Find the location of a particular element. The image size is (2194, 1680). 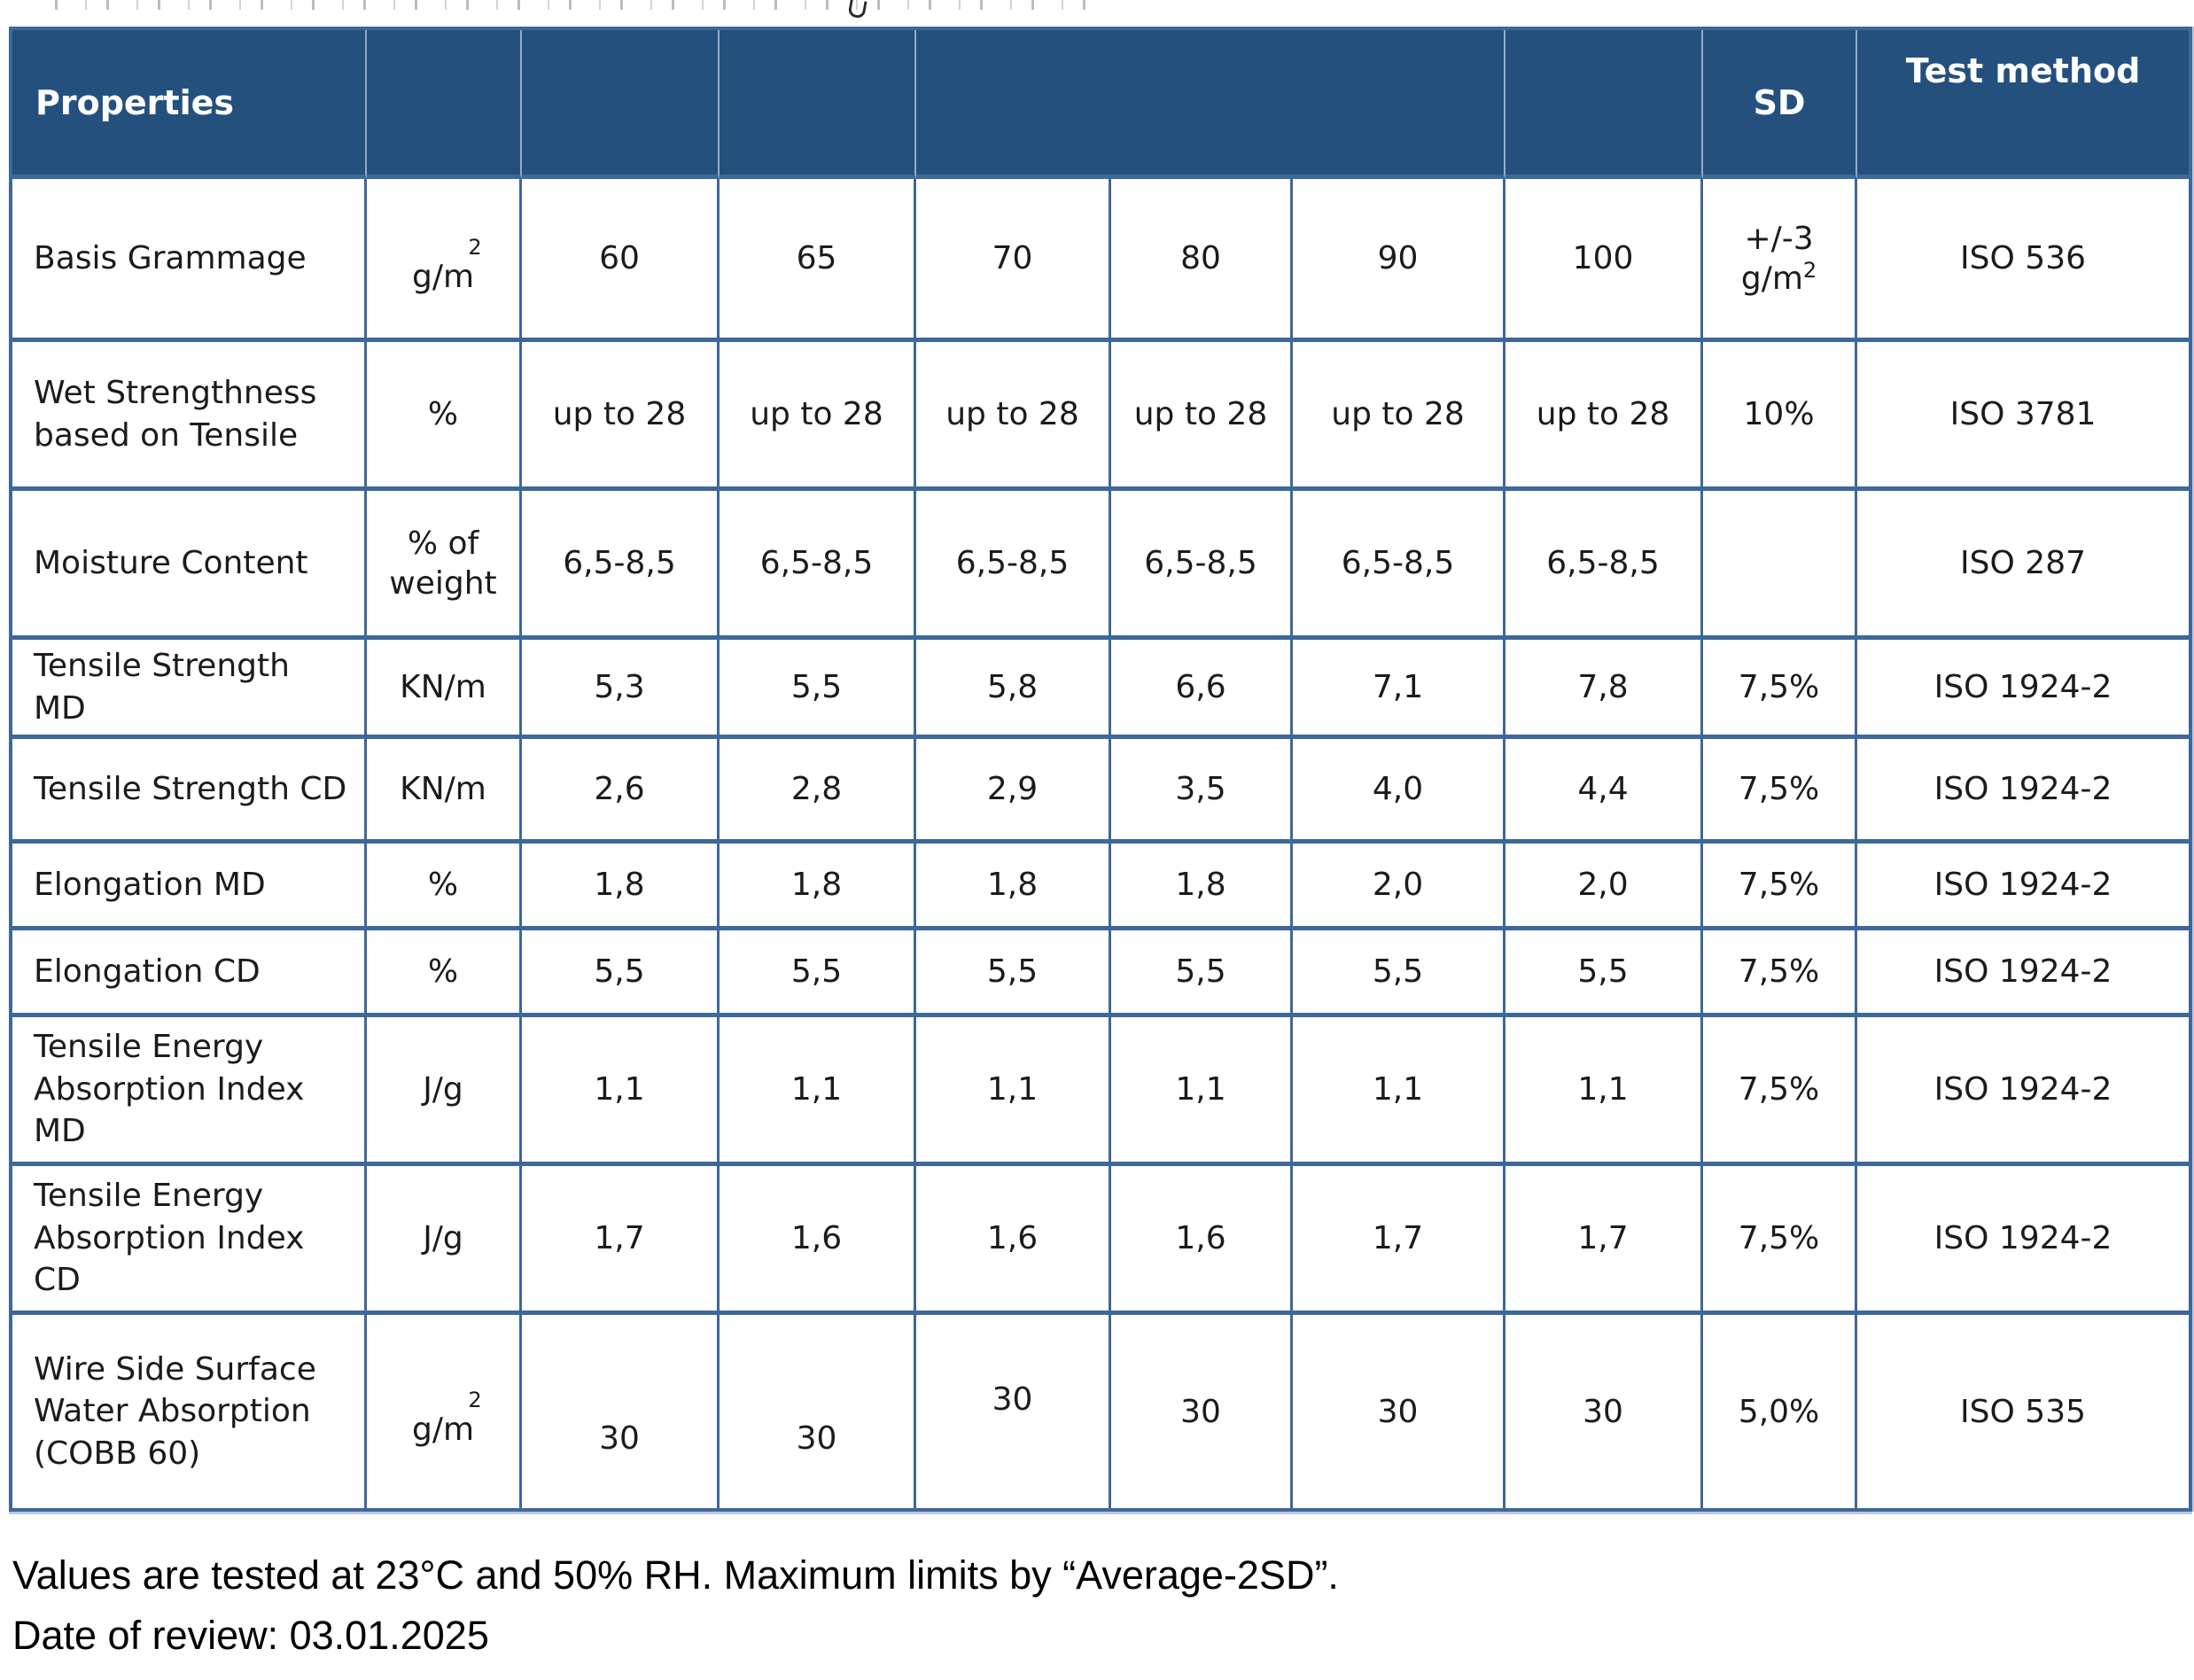

header-sd: SD is located at coordinates (1781, 104).